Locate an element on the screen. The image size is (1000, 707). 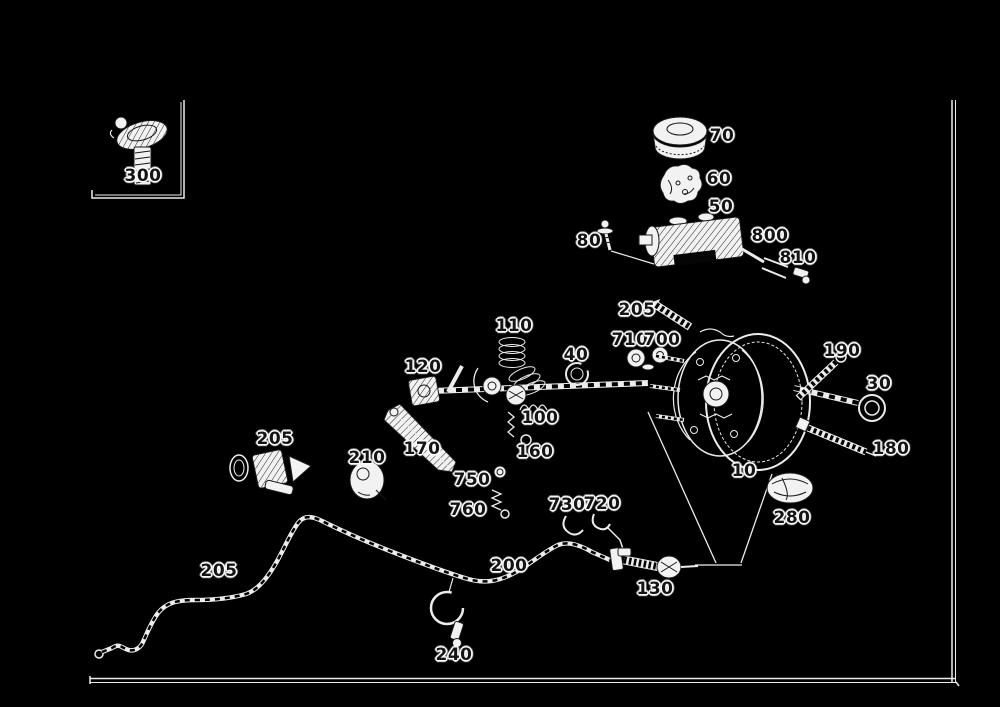
part-label-205-27: 205 is located at coordinates (219, 571).